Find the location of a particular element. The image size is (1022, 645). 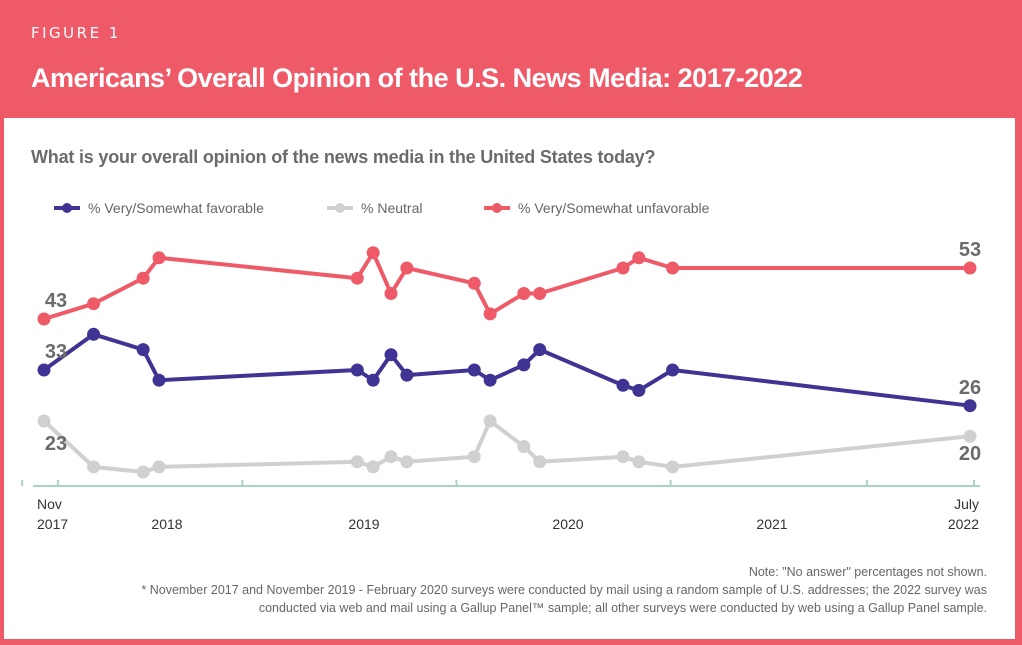

note-no-answer: Note: "No answer" percentages not shown. is located at coordinates (867, 572).